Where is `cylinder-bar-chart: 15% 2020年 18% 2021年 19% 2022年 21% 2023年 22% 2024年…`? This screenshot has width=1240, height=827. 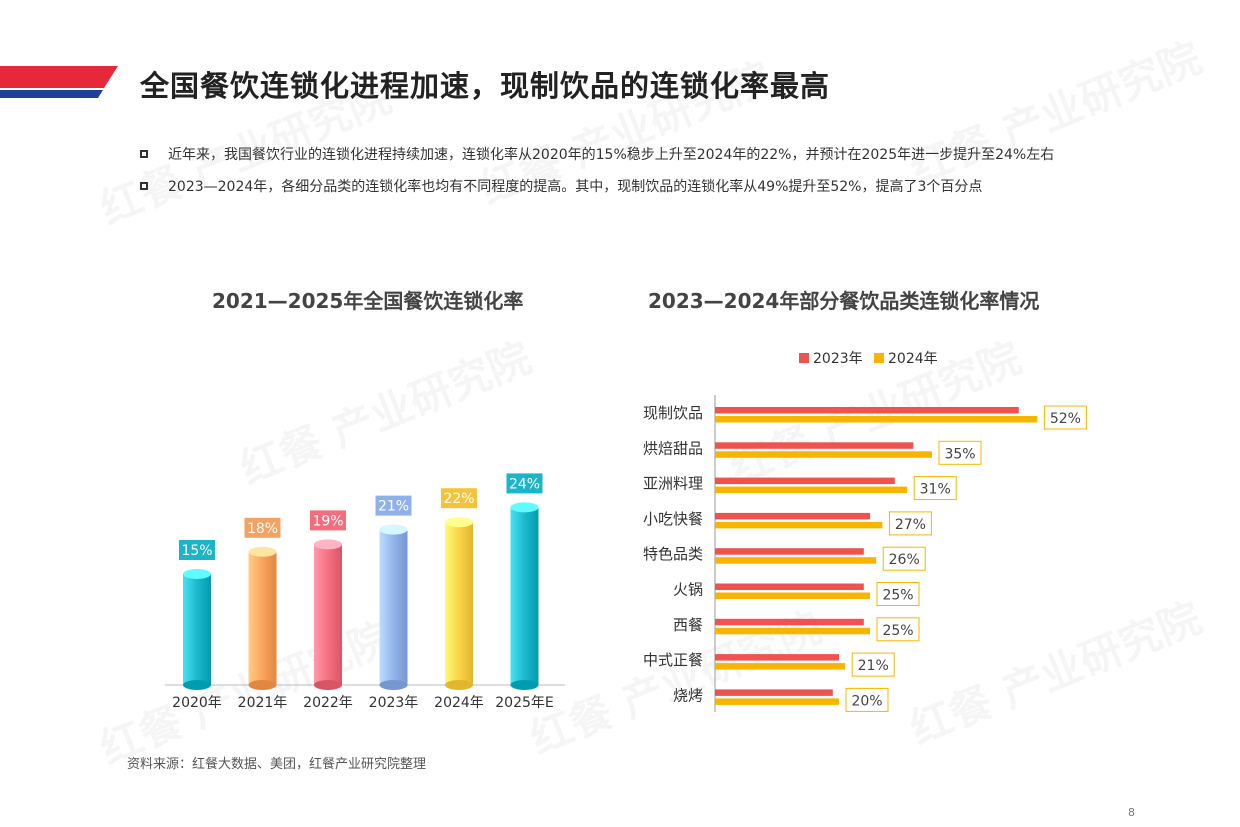 cylinder-bar-chart: 15% 2020年 18% 2021年 19% 2022年 21% 2023年 22% 2024年… is located at coordinates (365, 592).